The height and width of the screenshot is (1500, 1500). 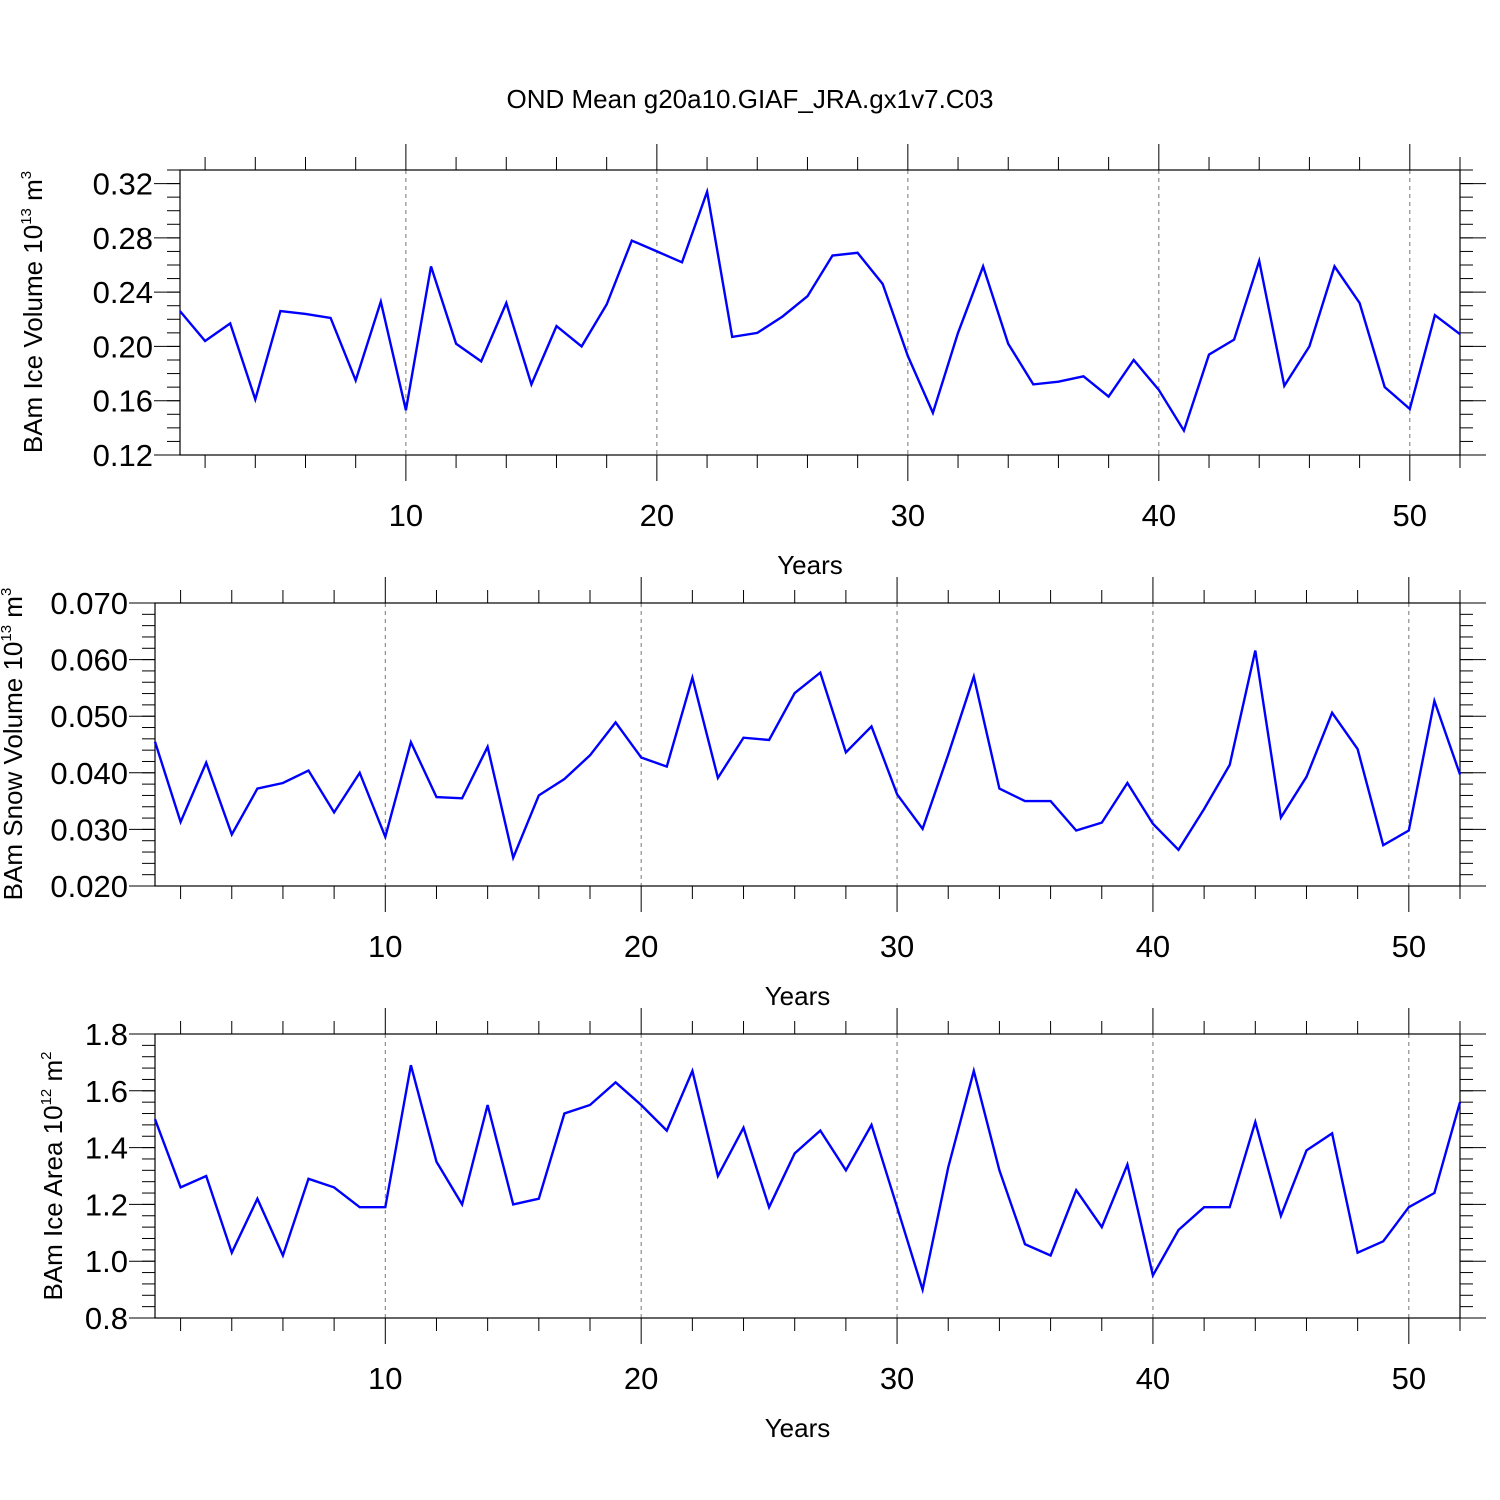 I want to click on y-tick-label: 0.28, so click(x=123, y=238).